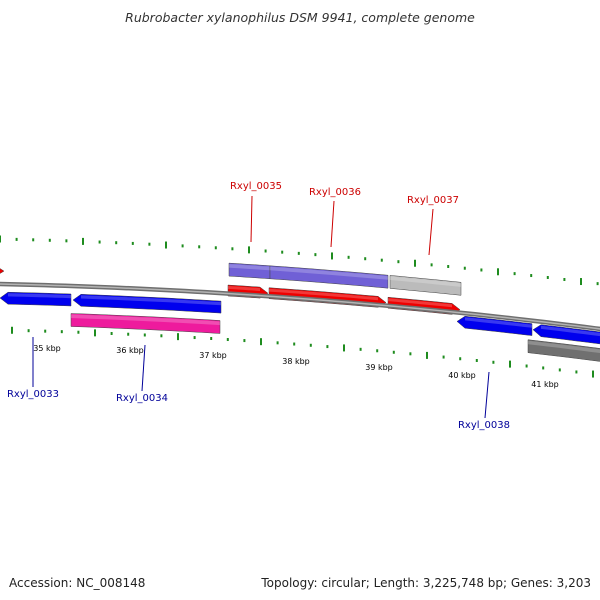  I want to click on gene-rxyl-0036-track-highlight, so click(329, 273).